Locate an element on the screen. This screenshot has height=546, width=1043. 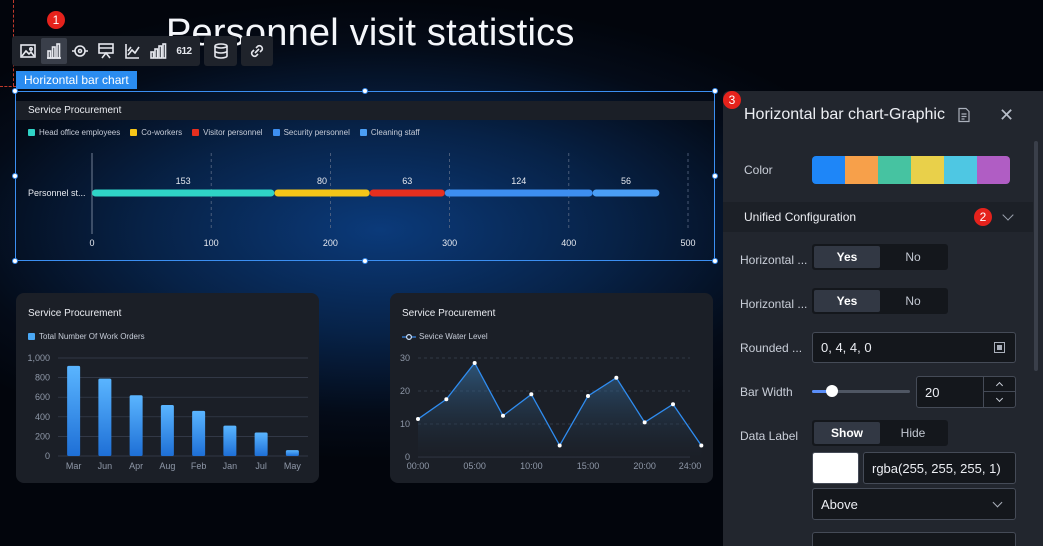
decrement-button is located at coordinates (999, 399).